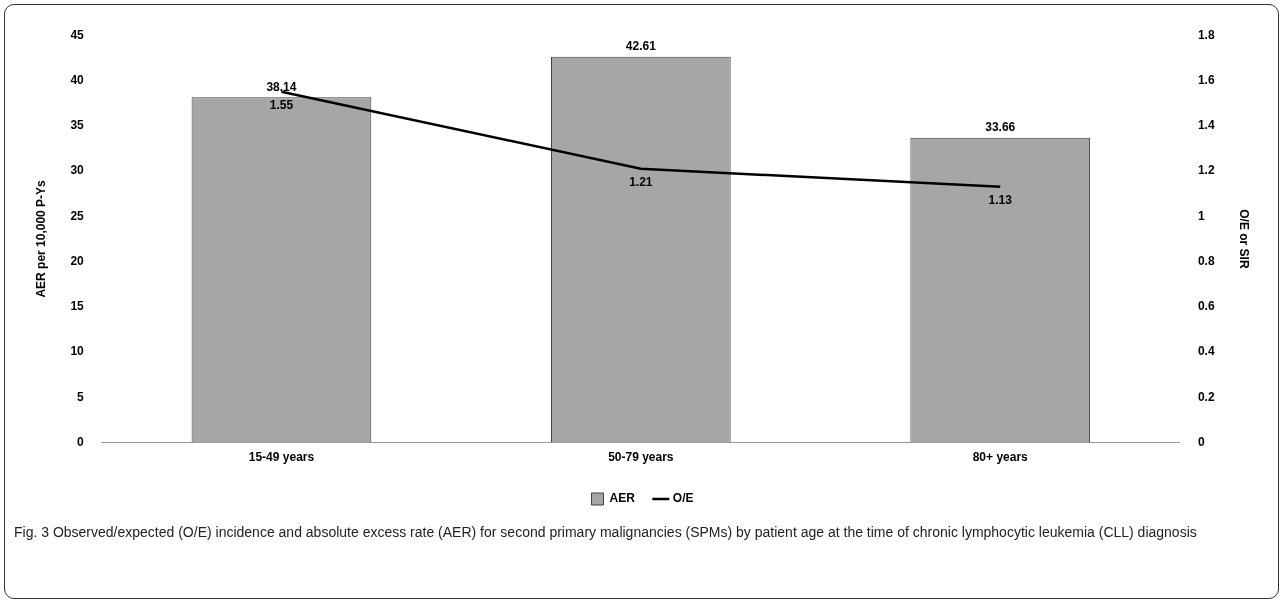  I want to click on y-axis-title: AER per 10,000 P-Ys, so click(40, 238).